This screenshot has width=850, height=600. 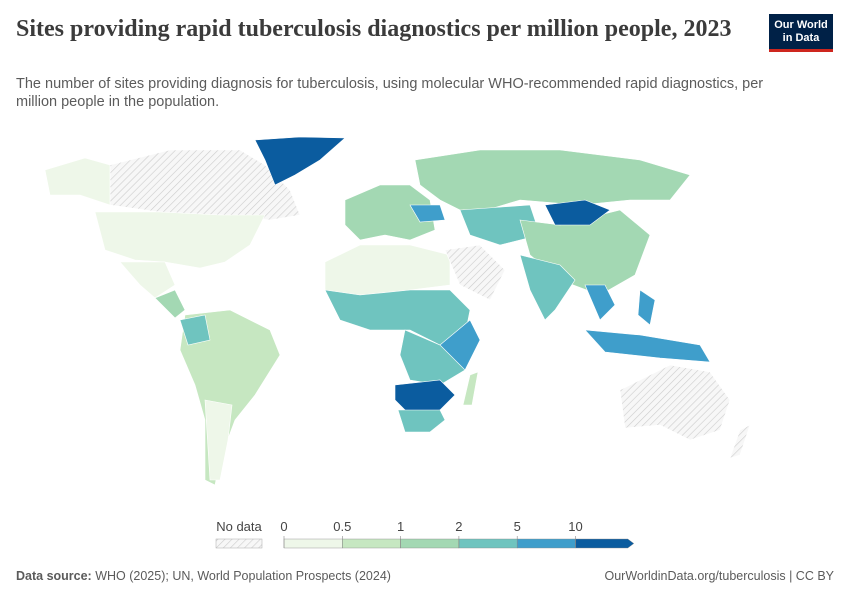 I want to click on logo: Our World in Data, so click(x=801, y=33).